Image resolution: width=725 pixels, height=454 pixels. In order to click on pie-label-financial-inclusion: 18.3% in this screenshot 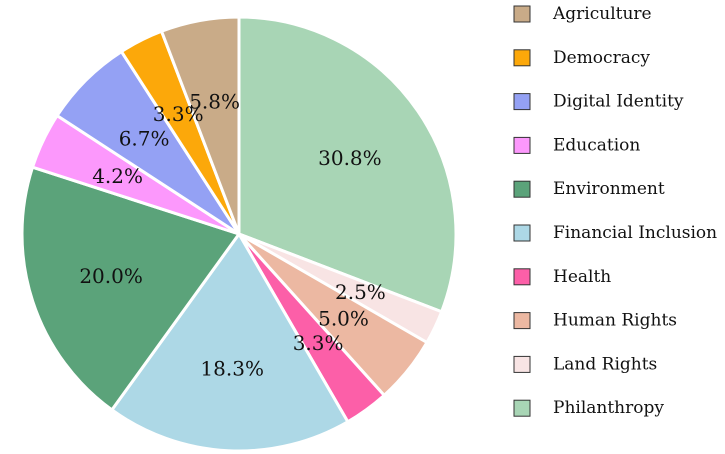, I will do `click(232, 368)`.